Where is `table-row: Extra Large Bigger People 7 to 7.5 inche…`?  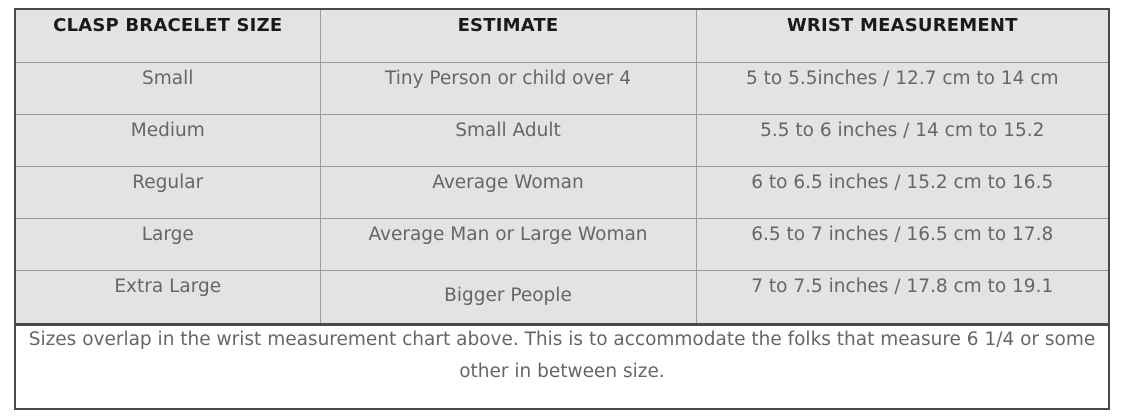 table-row: Extra Large Bigger People 7 to 7.5 inche… is located at coordinates (562, 297).